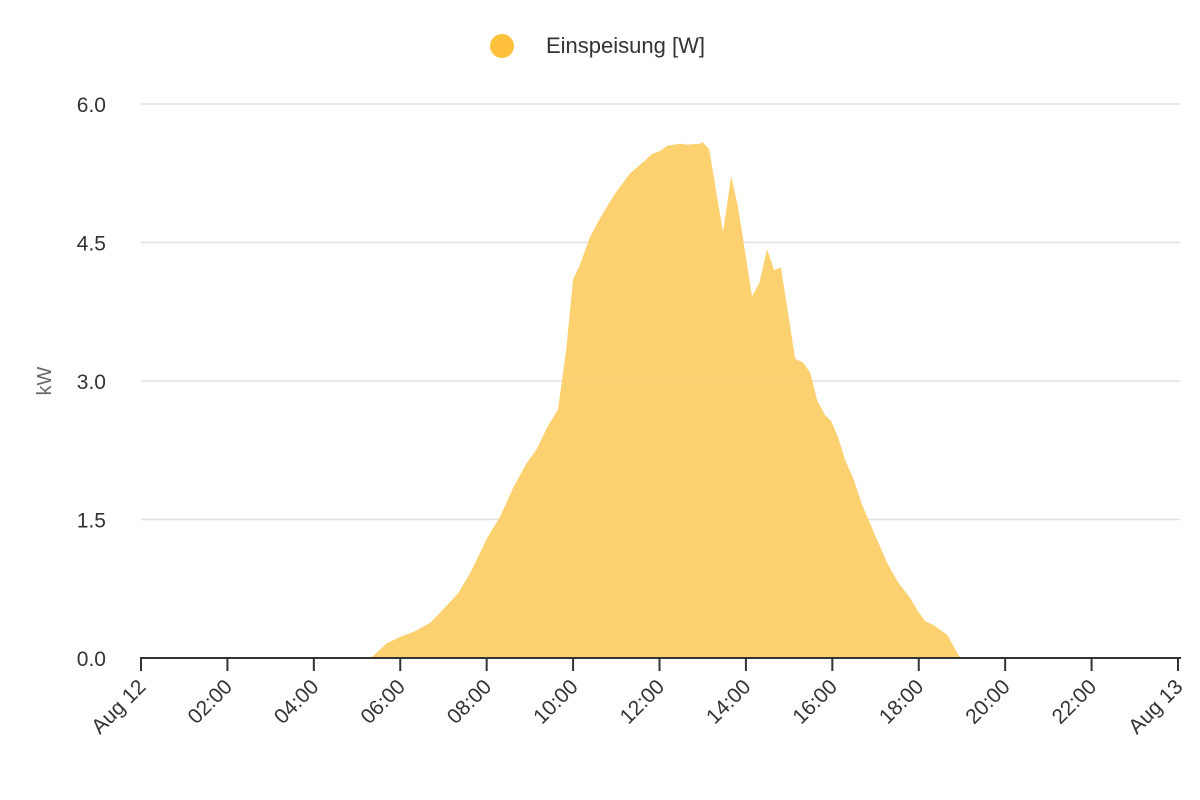  I want to click on legend: Einspeisung [W], so click(597, 46).